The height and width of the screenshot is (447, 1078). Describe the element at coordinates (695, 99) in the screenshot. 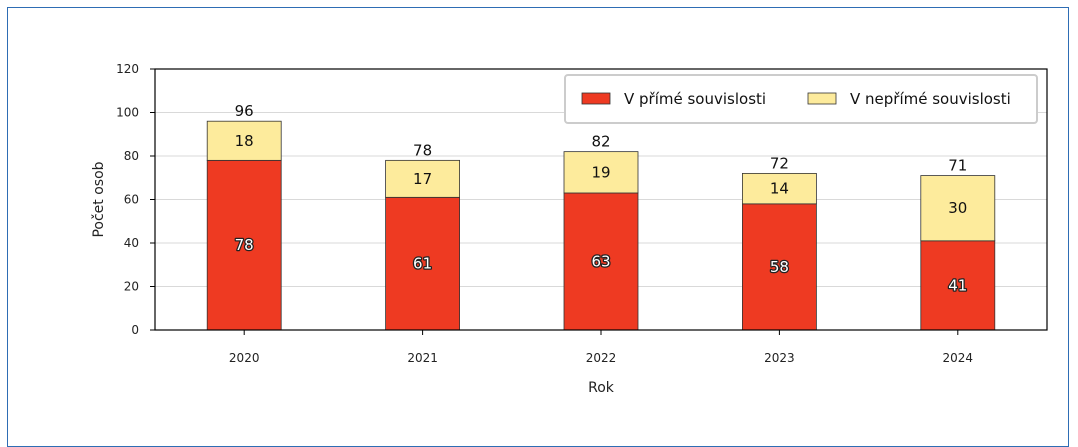

I see `legend-label-v-prime: V přímé souvislosti` at that location.